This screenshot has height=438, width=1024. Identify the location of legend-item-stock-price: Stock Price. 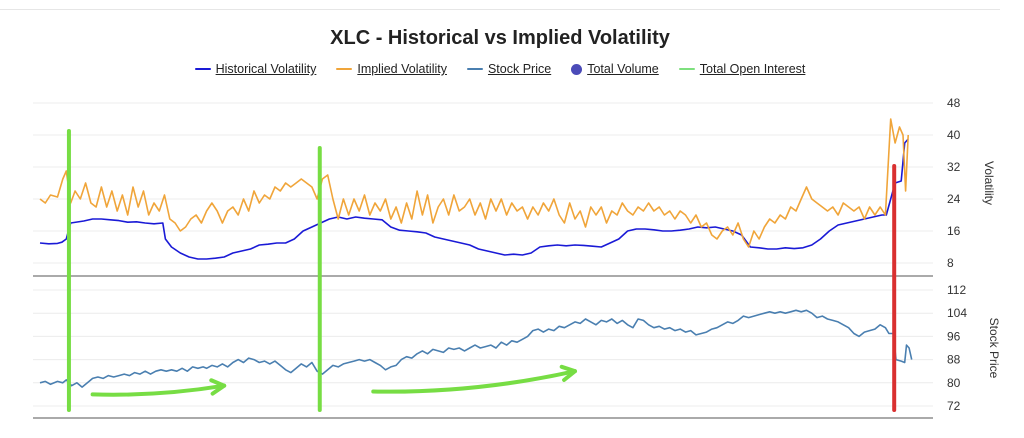
(509, 69).